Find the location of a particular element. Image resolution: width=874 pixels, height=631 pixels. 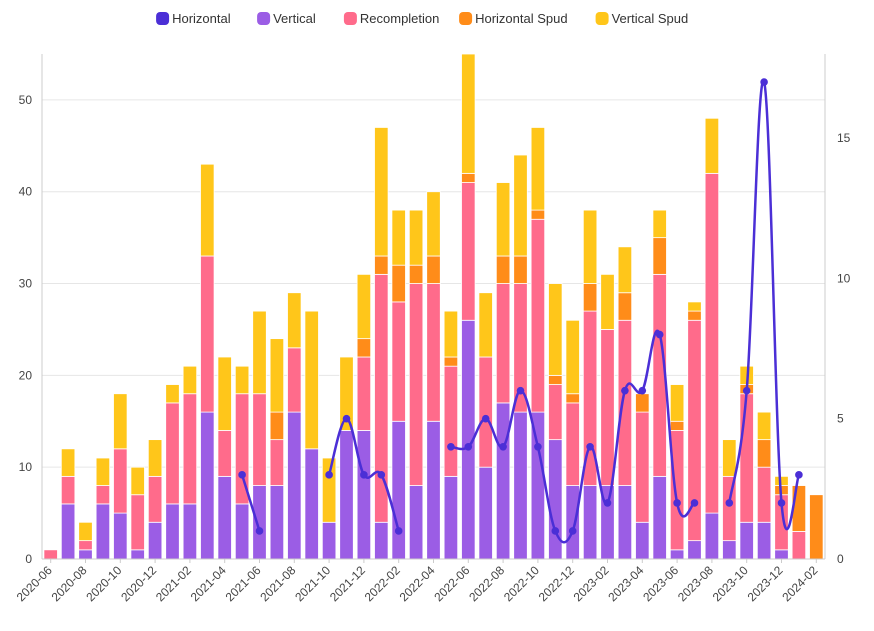

x-tick-label: 2021-06 is located at coordinates (243, 583).